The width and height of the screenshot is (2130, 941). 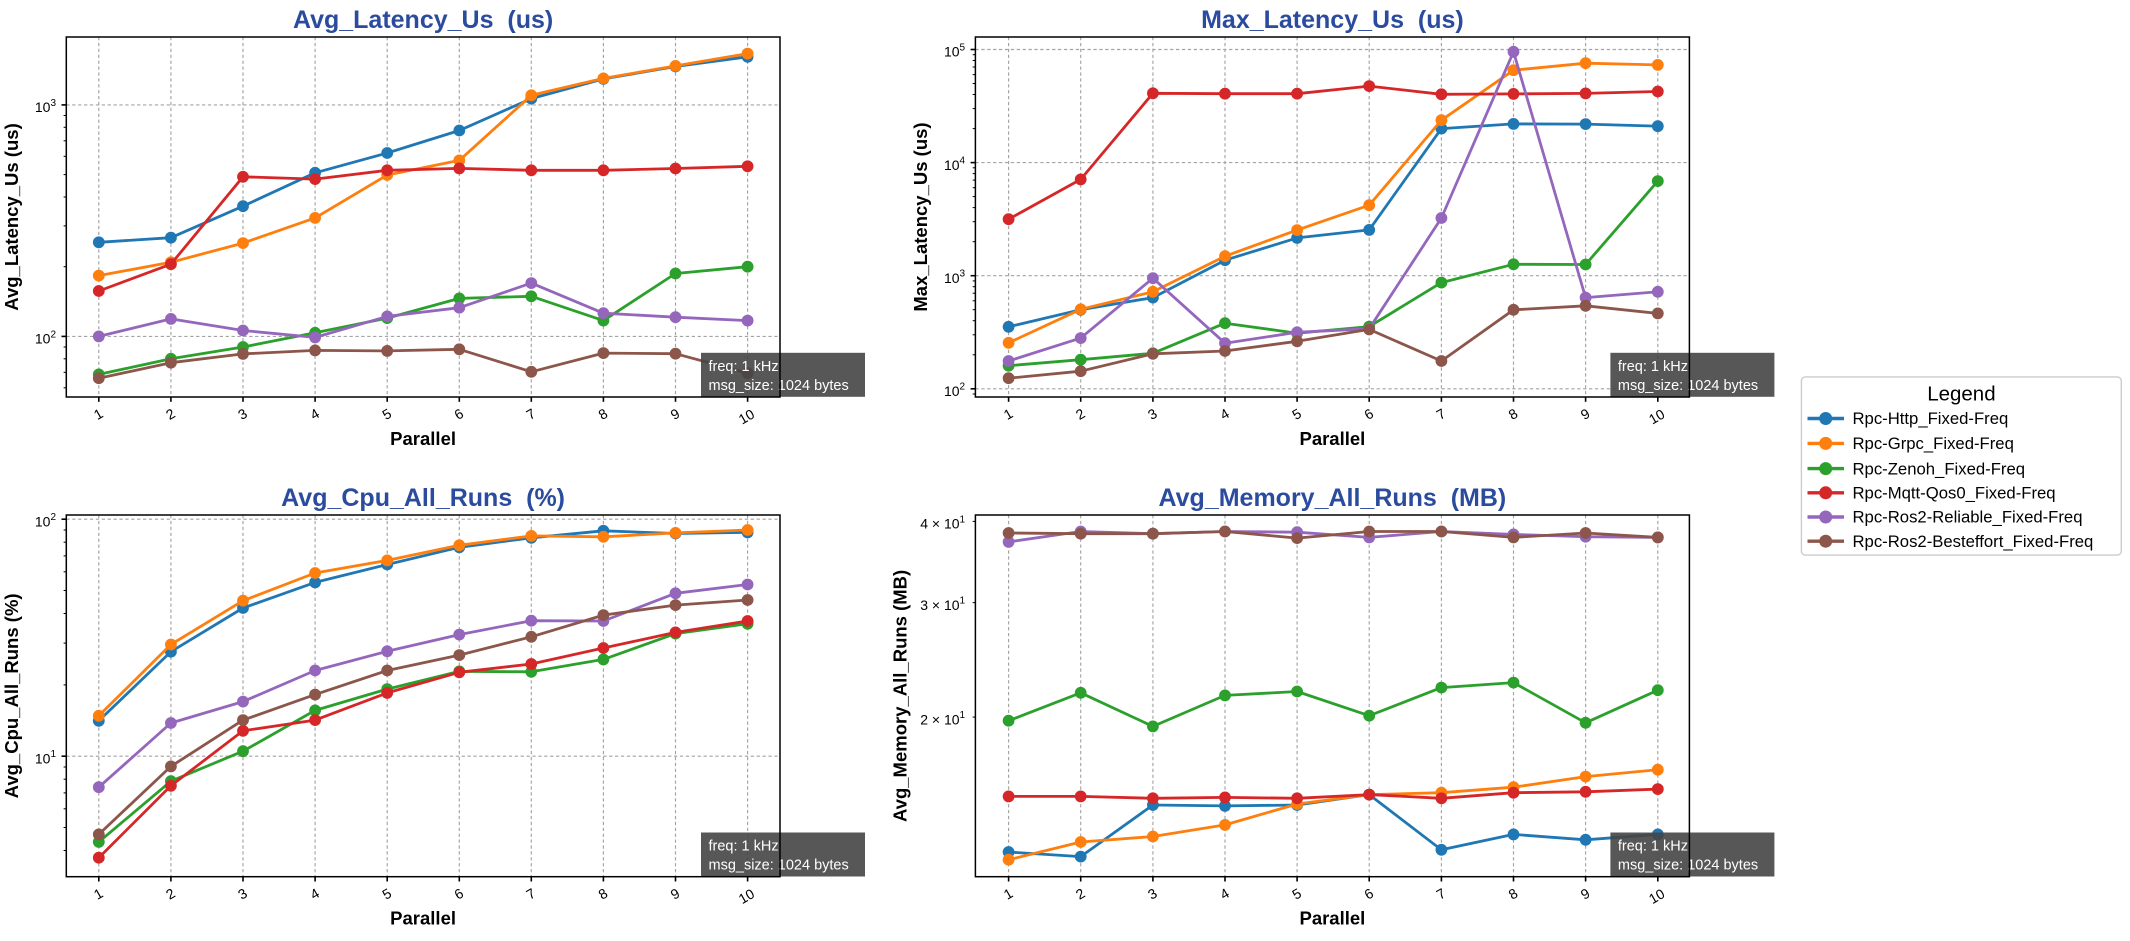 I want to click on svg-text: Rpc-Grpc_Fixed-Freq, so click(x=1933, y=443).